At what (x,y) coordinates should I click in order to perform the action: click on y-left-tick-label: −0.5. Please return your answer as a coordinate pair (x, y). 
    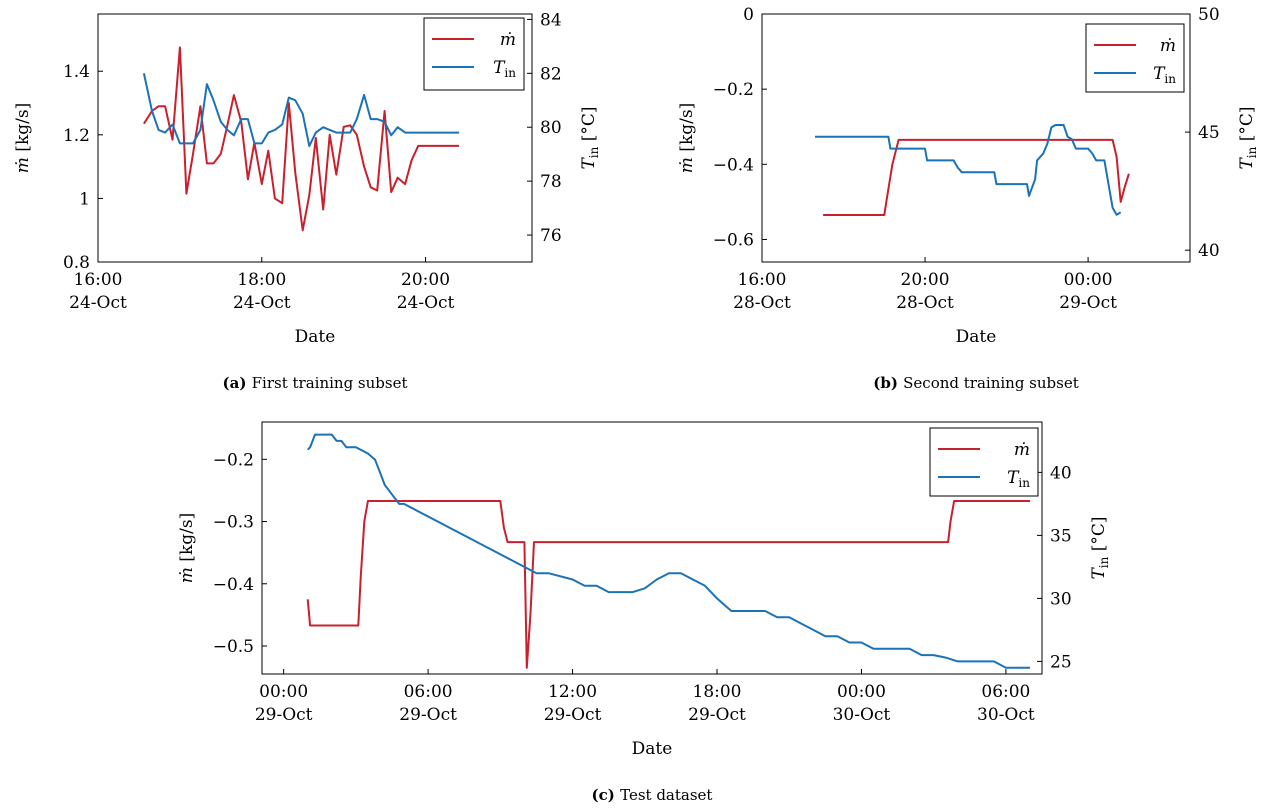
    Looking at the image, I should click on (233, 647).